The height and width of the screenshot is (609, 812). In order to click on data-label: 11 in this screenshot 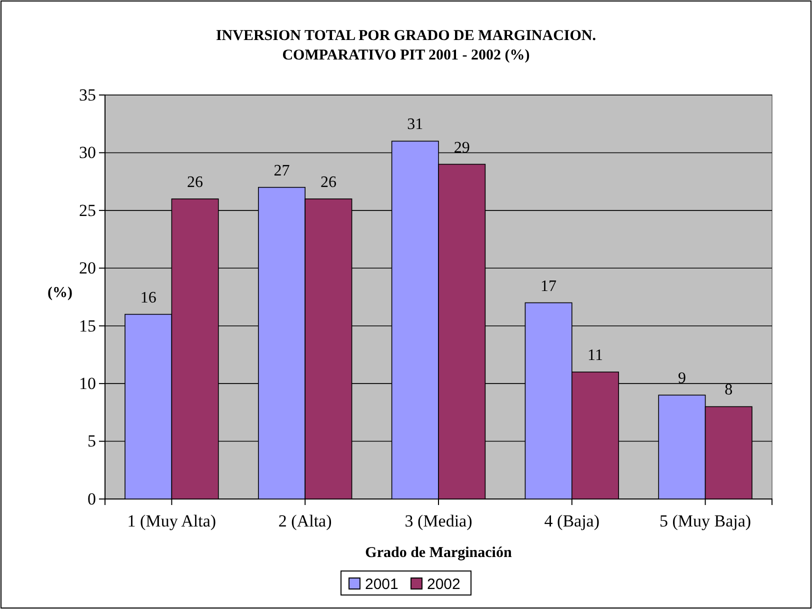, I will do `click(595, 355)`.